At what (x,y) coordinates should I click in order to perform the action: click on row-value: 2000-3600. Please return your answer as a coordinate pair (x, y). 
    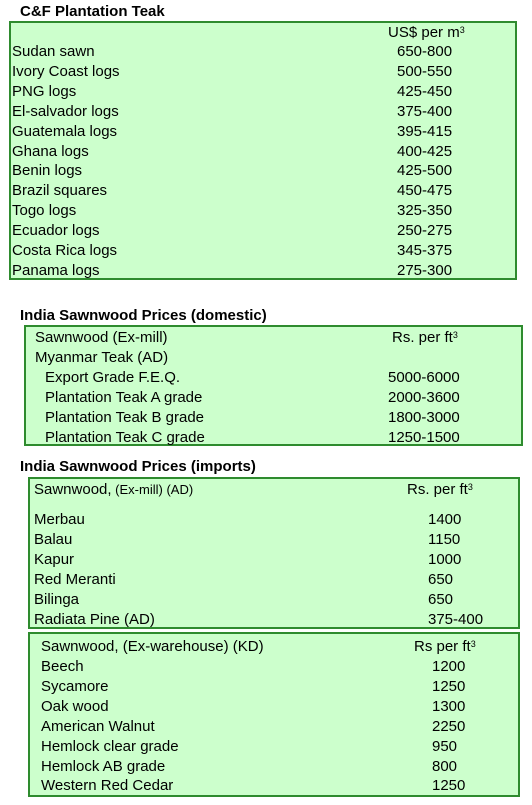
    Looking at the image, I should click on (424, 397).